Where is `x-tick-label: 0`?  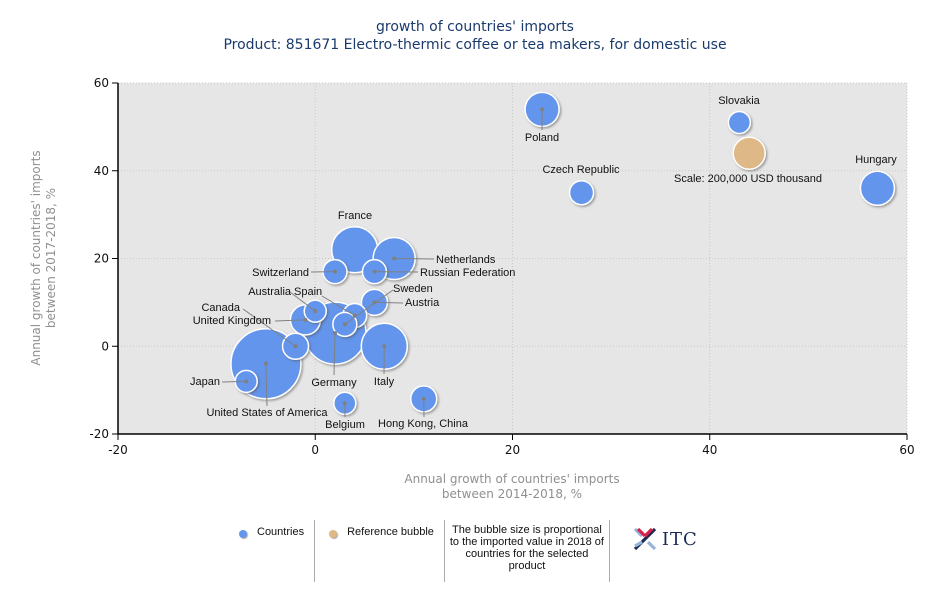 x-tick-label: 0 is located at coordinates (315, 450).